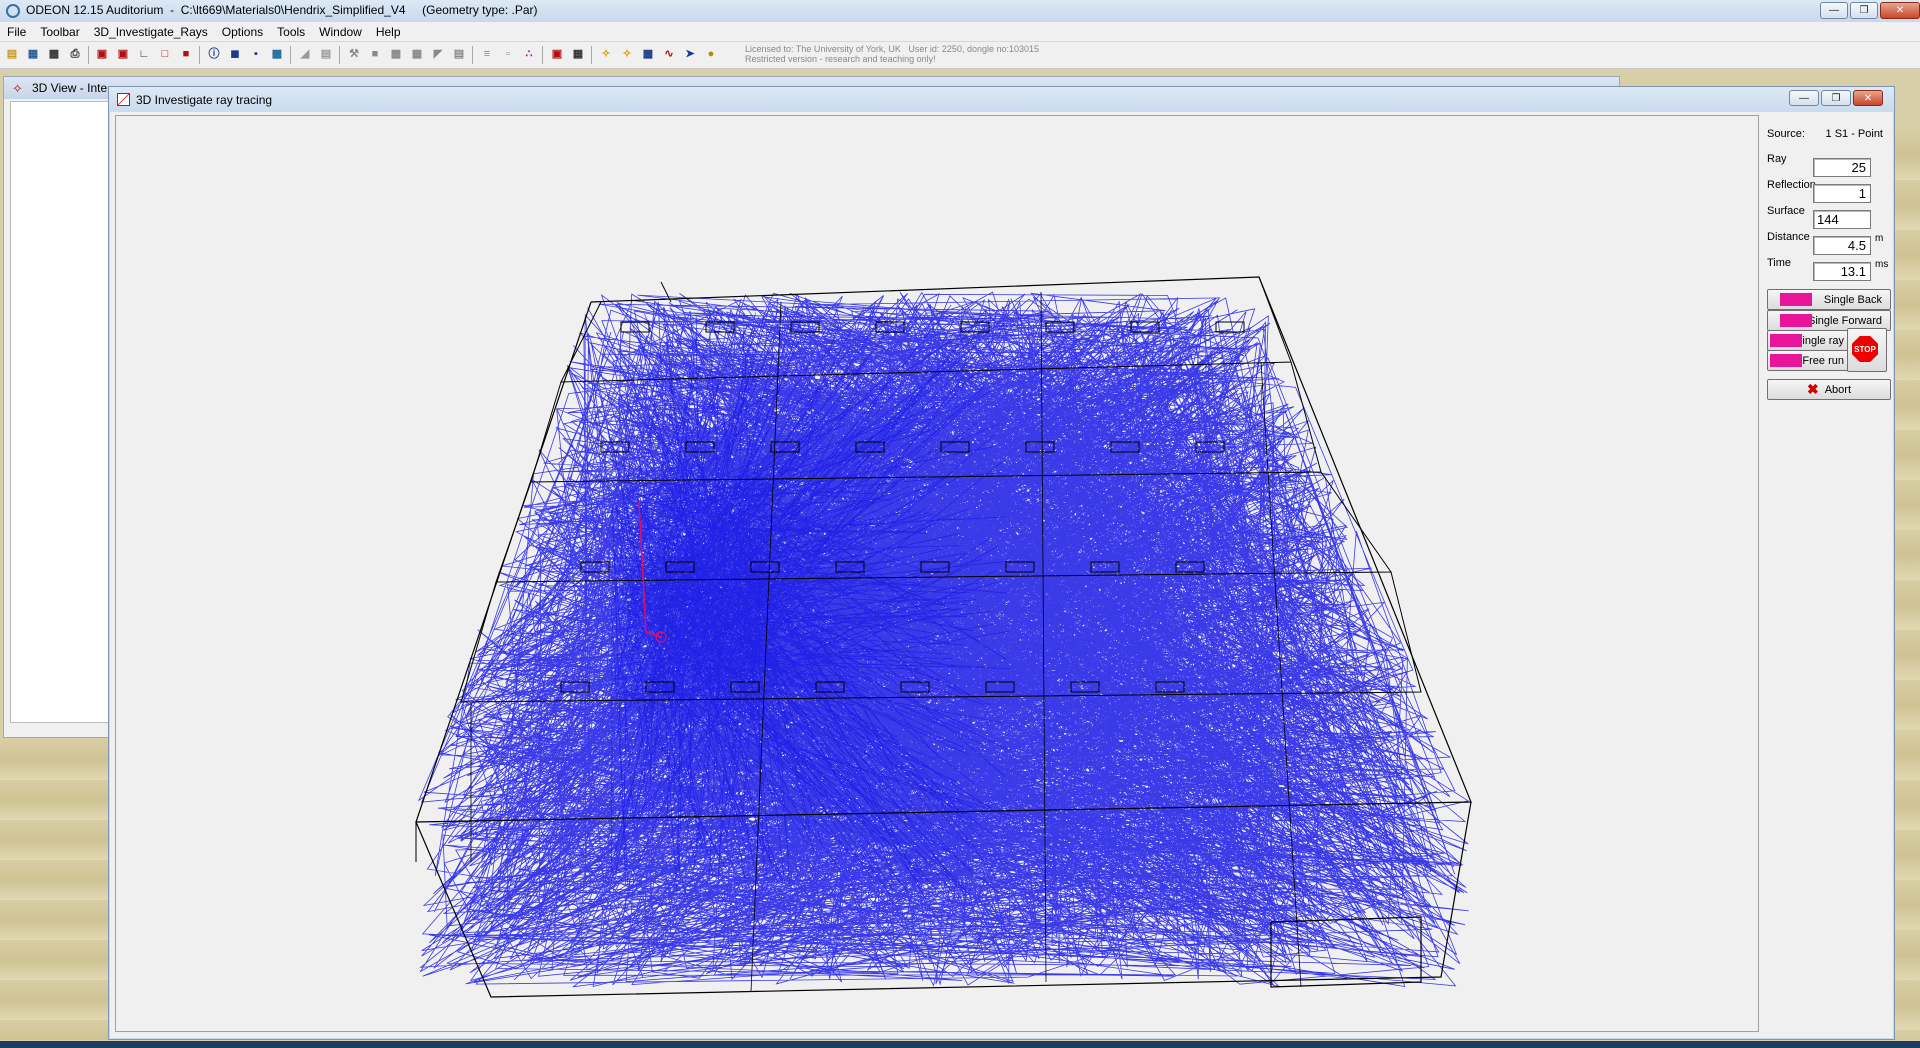  What do you see at coordinates (1842, 245) in the screenshot?
I see `distance-field: 4.5` at bounding box center [1842, 245].